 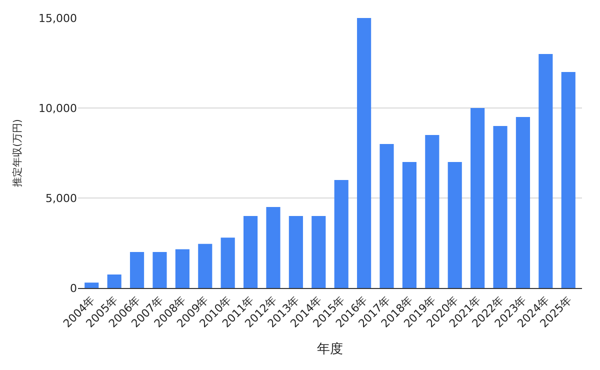 What do you see at coordinates (57, 108) in the screenshot?
I see `y-tick-label: 10,000` at bounding box center [57, 108].